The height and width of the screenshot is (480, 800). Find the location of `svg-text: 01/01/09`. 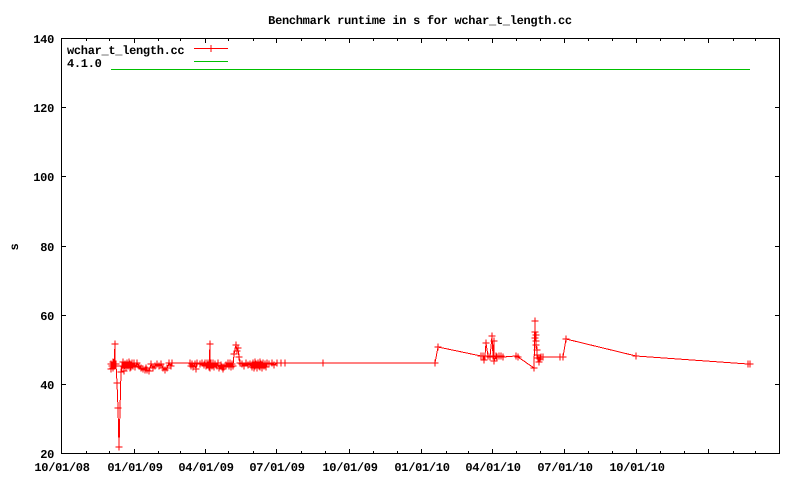

svg-text: 01/01/09 is located at coordinates (134, 468).